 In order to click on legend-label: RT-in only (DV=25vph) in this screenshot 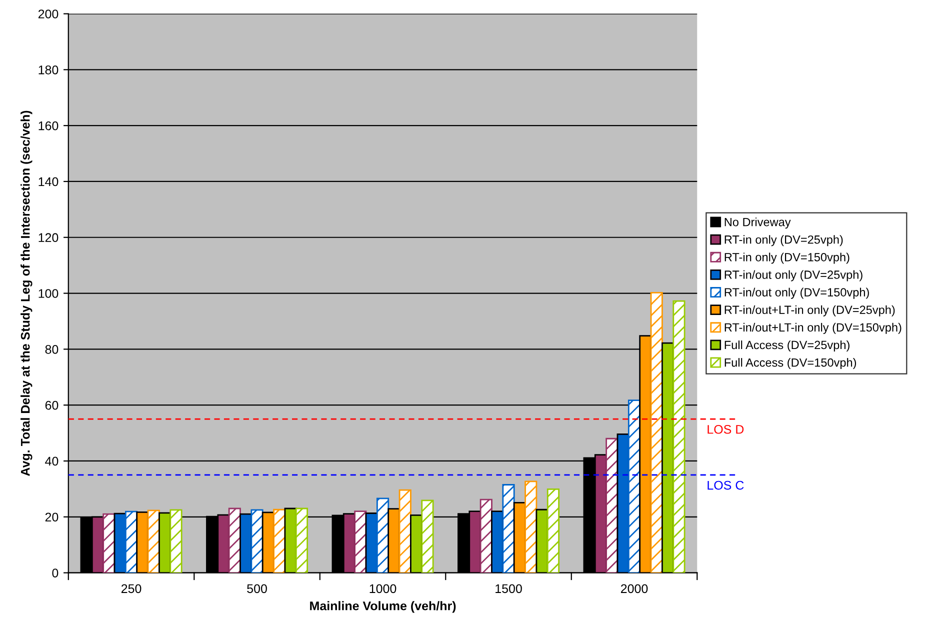, I will do `click(783, 240)`.